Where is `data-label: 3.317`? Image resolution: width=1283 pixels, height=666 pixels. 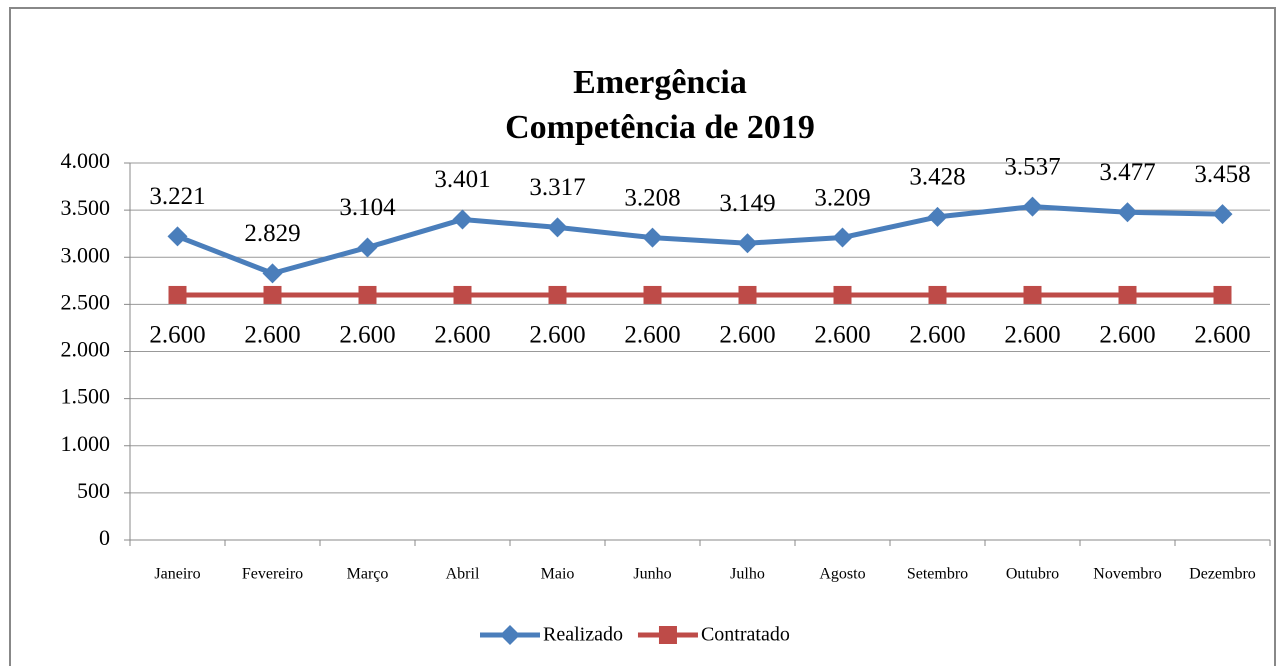
data-label: 3.317 is located at coordinates (557, 187).